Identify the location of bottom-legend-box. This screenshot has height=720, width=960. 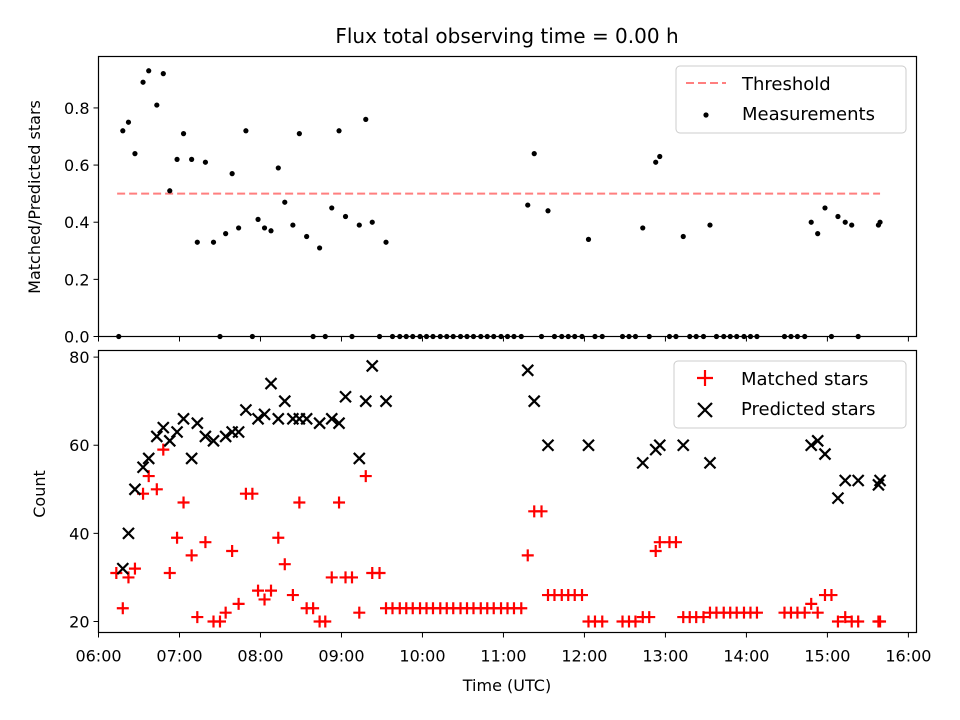
(790, 394).